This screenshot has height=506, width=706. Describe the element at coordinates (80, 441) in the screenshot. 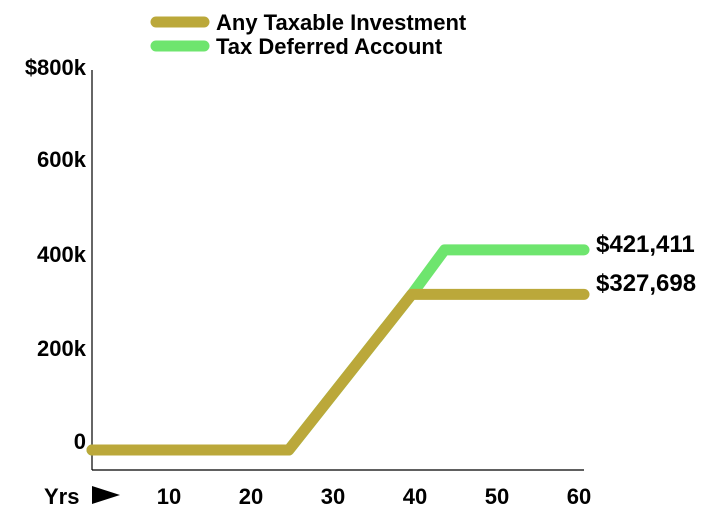

I see `y-tick-label-0: 0` at that location.